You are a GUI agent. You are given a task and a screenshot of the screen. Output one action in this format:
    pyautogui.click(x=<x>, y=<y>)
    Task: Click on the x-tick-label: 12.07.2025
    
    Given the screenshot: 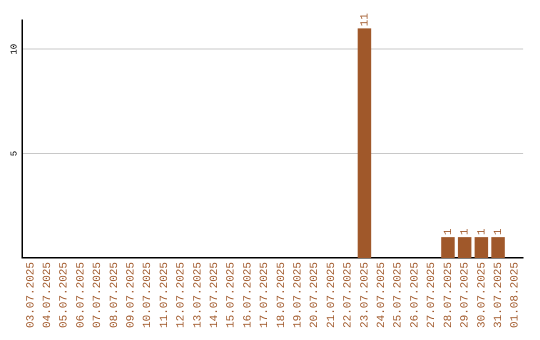 What is the action you would take?
    pyautogui.click(x=182, y=295)
    